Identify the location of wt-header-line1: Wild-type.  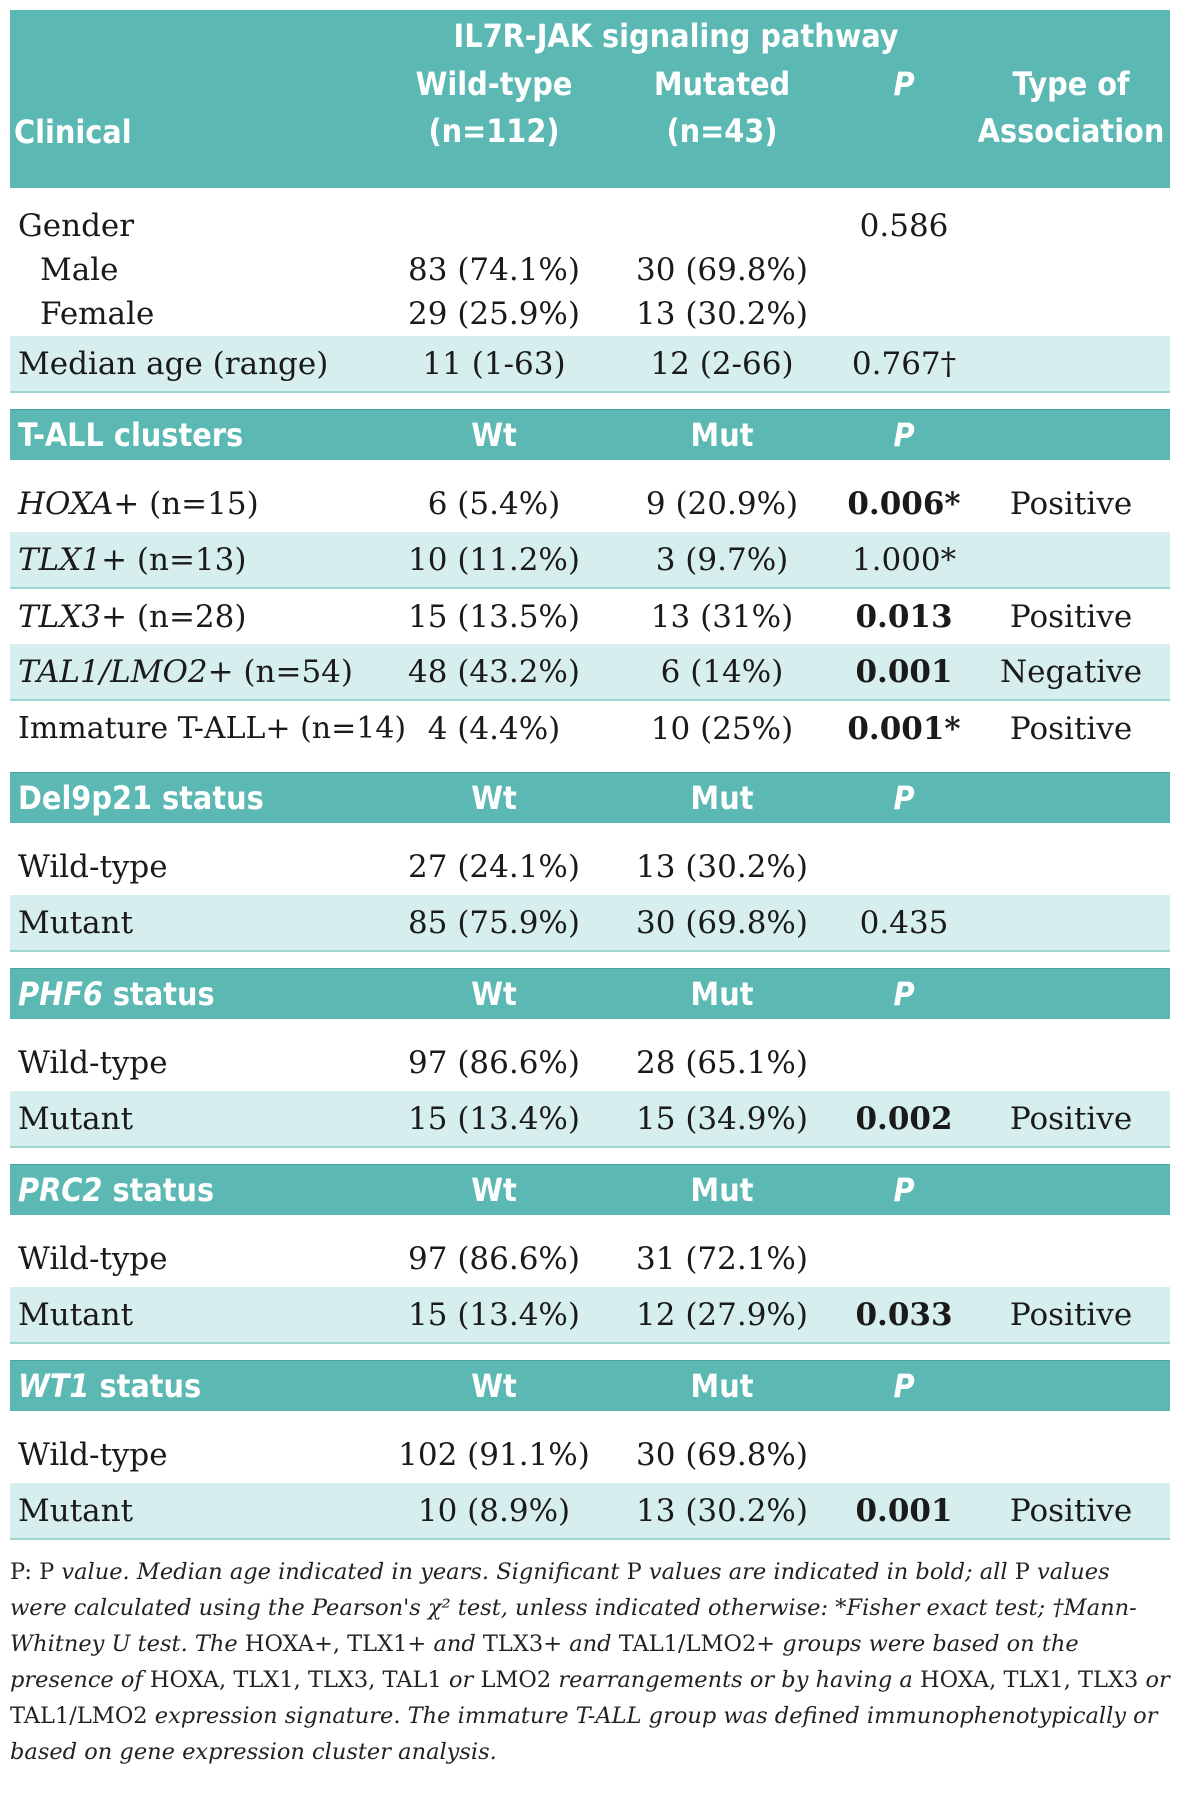
(494, 83).